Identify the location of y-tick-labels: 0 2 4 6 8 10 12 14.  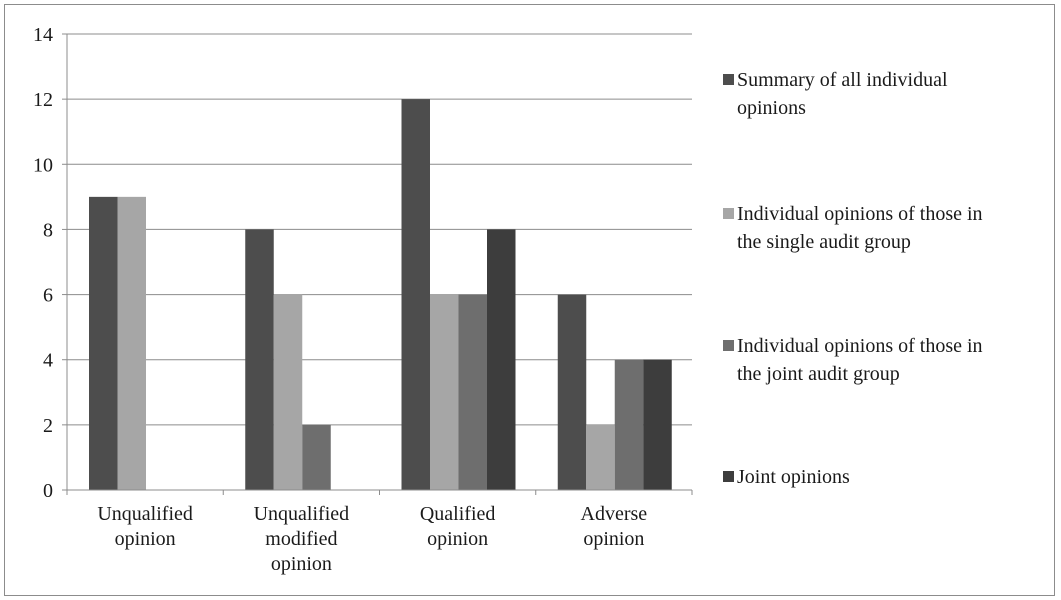
(43, 263).